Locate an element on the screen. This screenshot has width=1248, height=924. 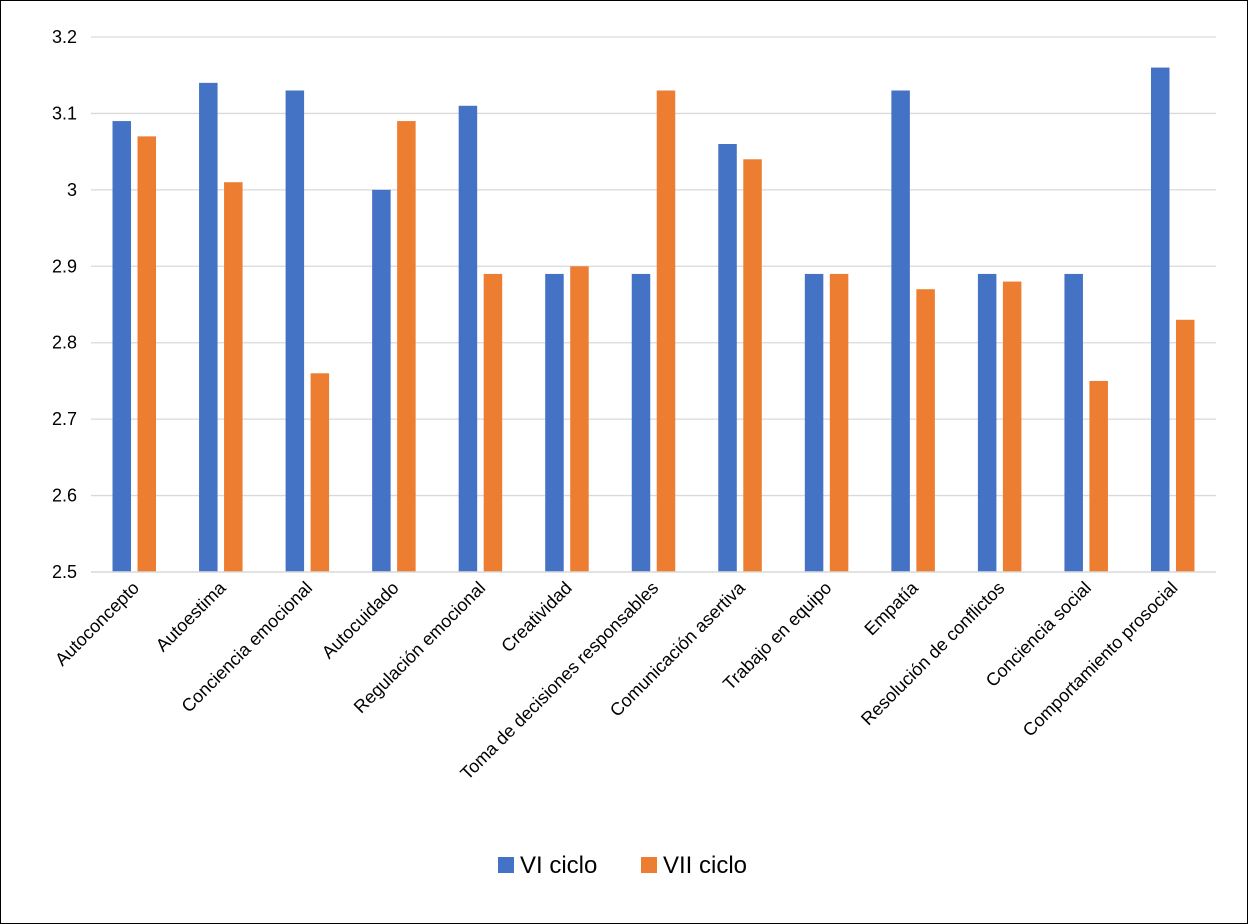
category-label: Empatía is located at coordinates (891, 608).